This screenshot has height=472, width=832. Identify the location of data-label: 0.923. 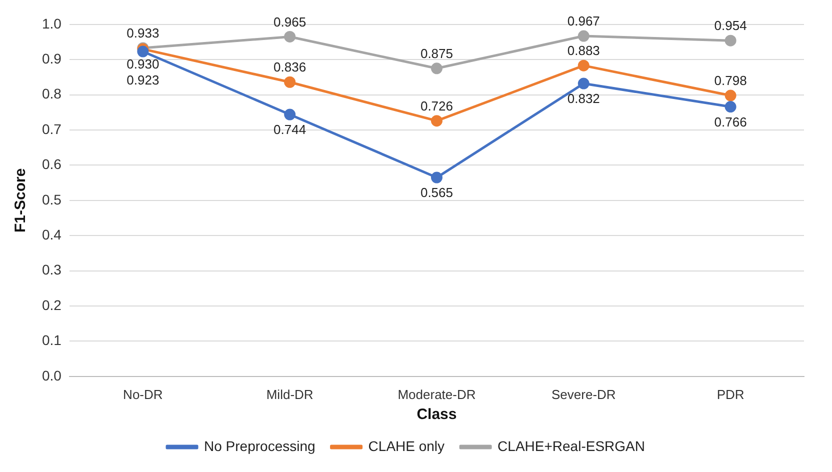
(143, 80).